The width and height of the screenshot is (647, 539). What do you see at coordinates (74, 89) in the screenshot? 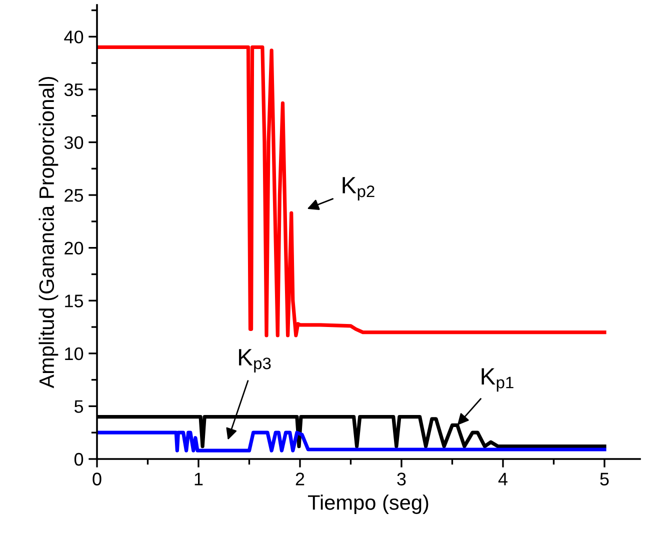
I see `y-tick-label: 35` at bounding box center [74, 89].